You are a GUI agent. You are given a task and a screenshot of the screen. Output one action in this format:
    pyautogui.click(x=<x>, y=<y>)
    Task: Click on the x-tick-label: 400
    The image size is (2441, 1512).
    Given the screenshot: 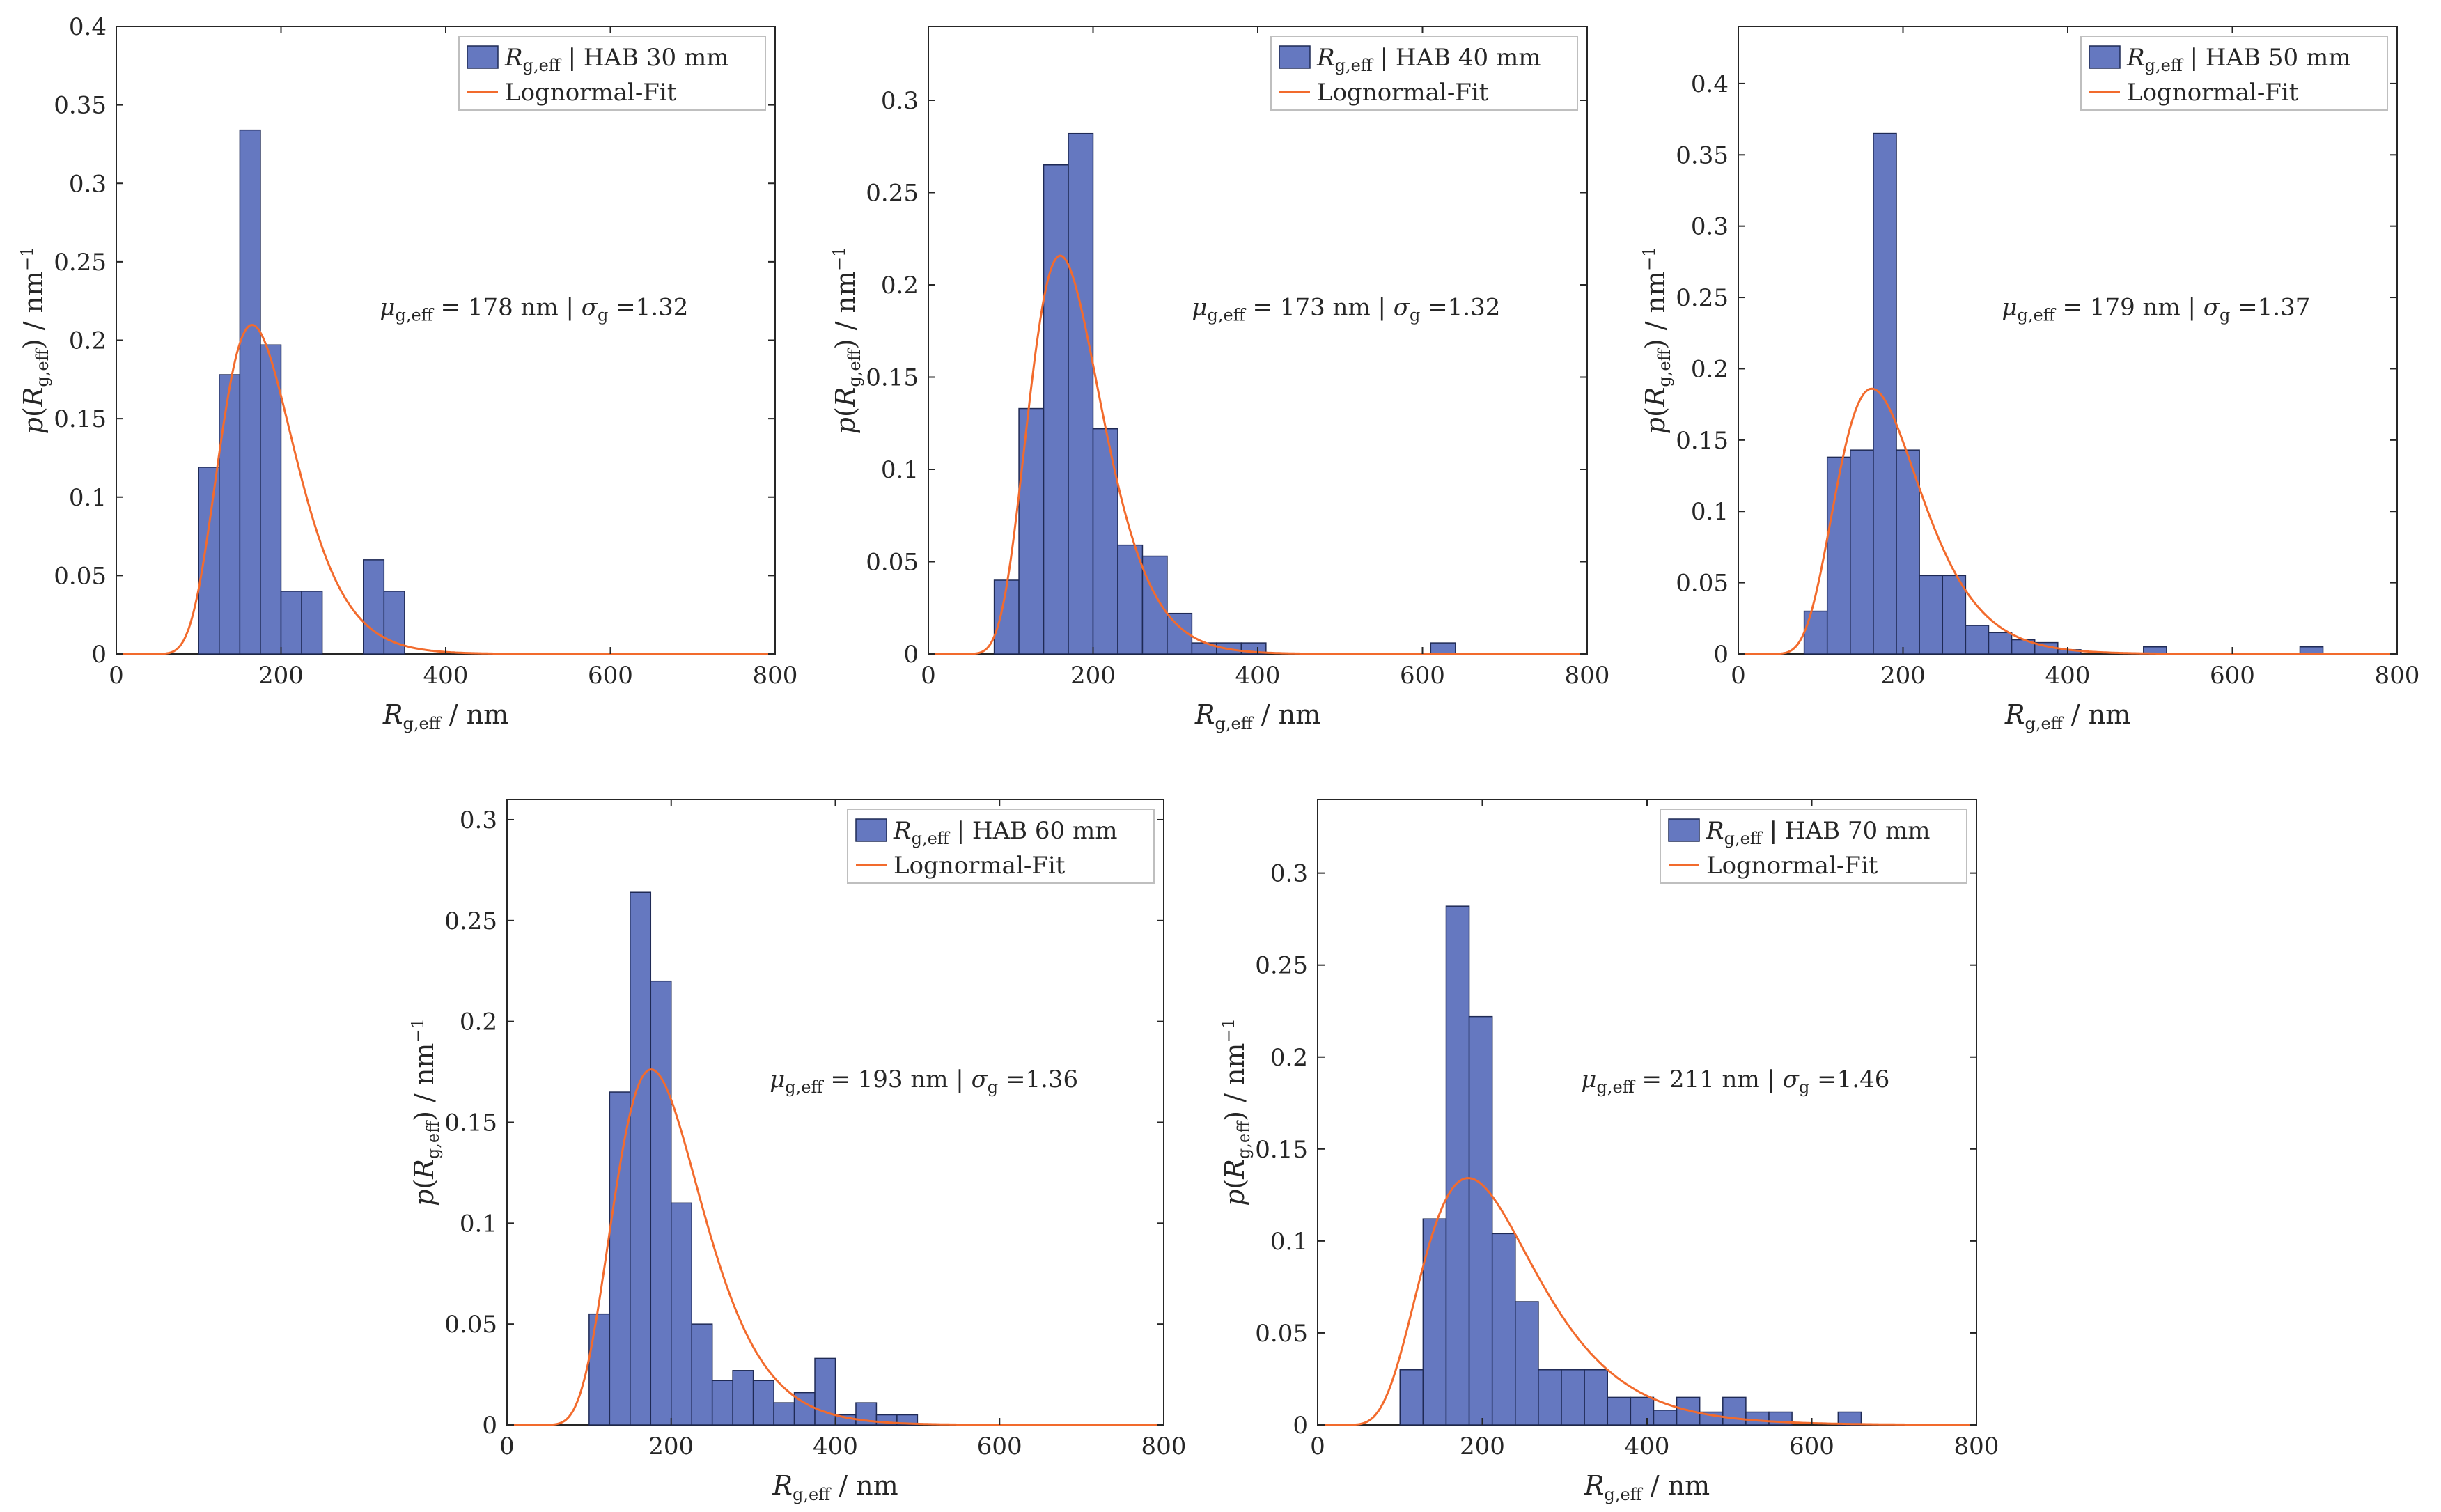 What is the action you would take?
    pyautogui.click(x=836, y=1447)
    